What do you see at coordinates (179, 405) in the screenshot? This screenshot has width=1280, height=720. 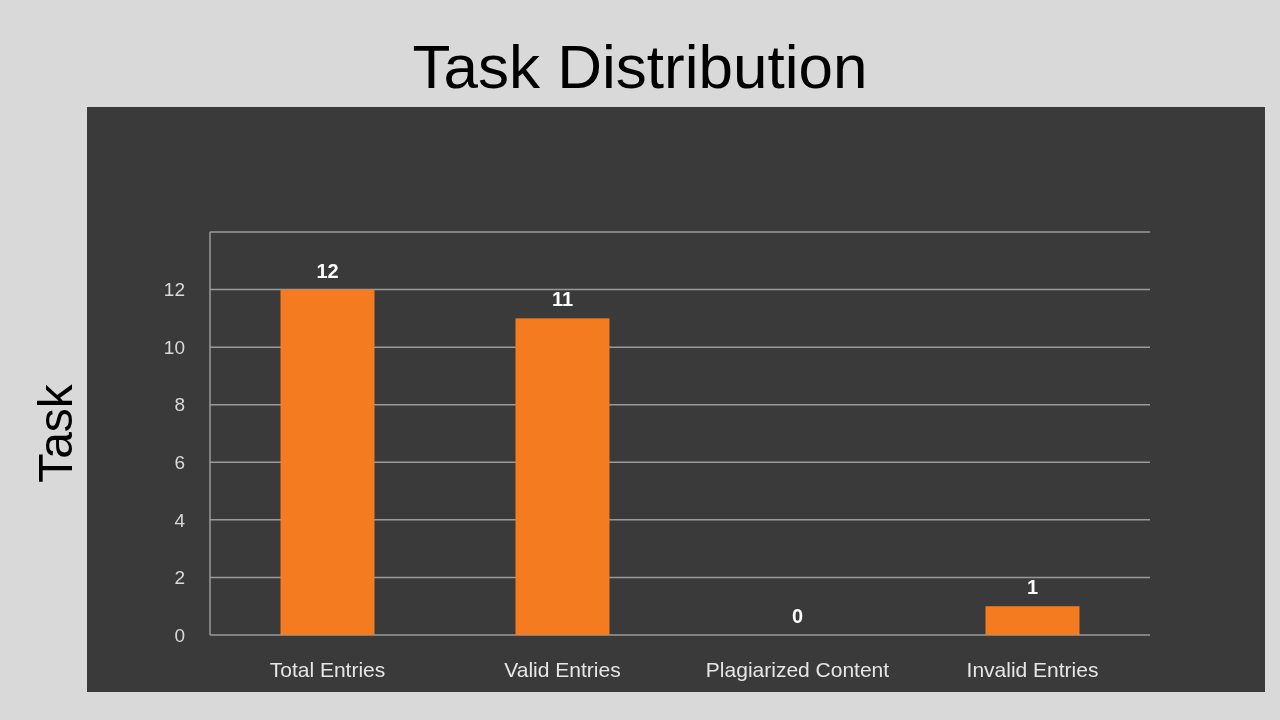 I see `y-tick-label: 8` at bounding box center [179, 405].